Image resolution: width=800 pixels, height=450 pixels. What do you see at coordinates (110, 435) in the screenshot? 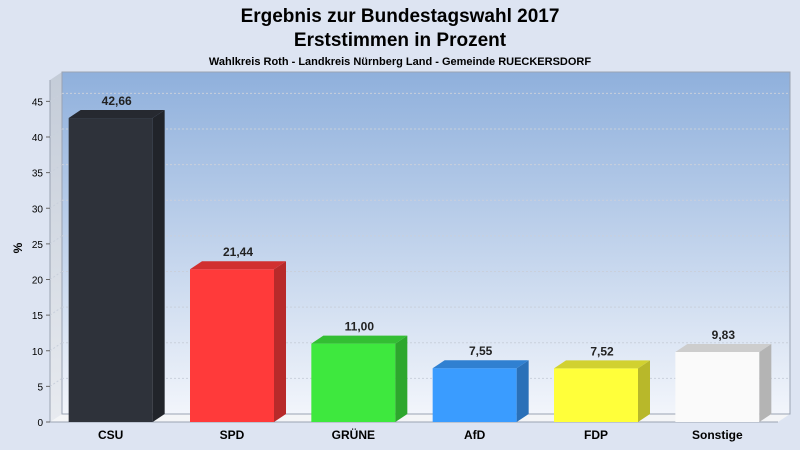
I see `x-tick-label: CSU` at bounding box center [110, 435].